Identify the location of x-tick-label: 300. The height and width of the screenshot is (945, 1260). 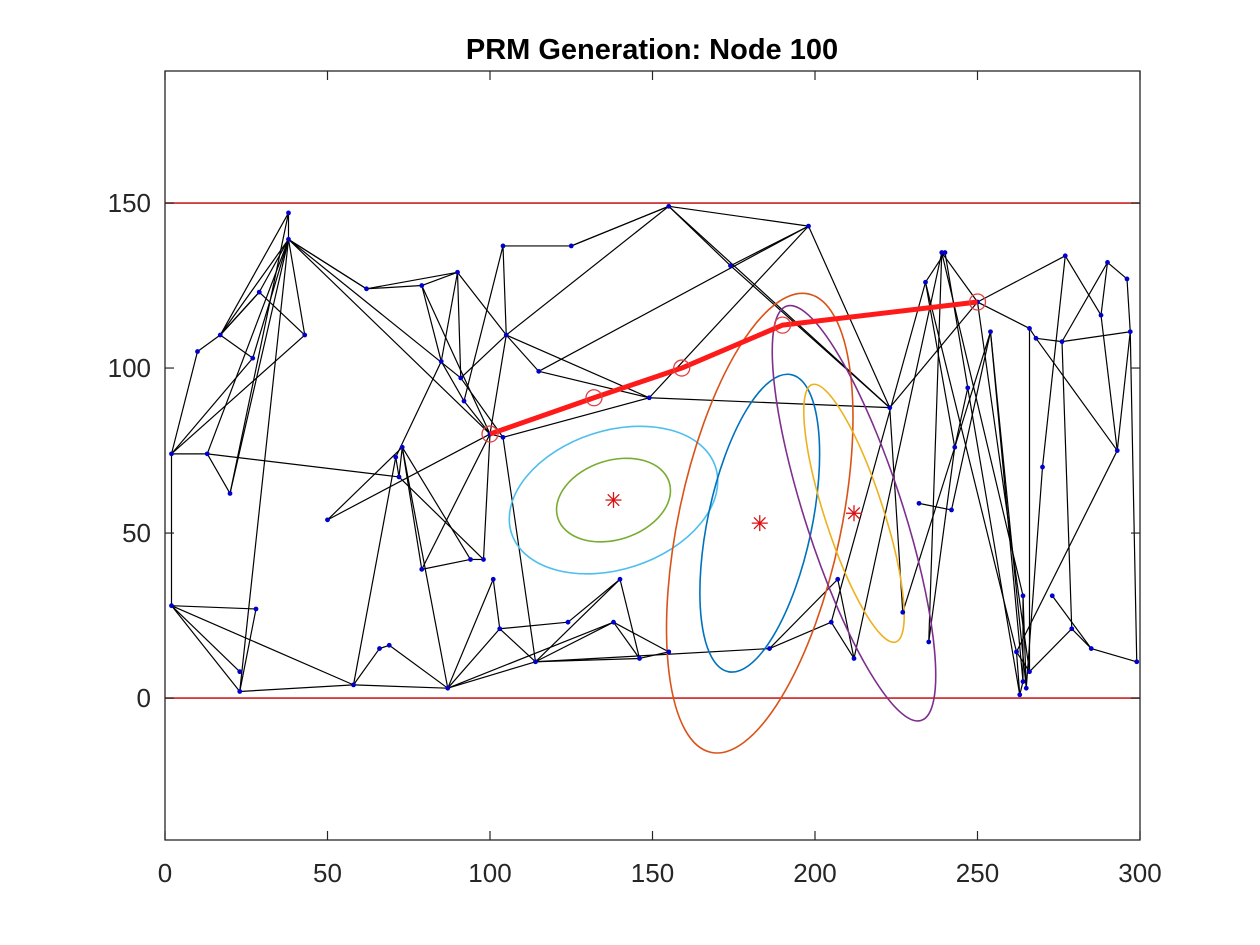
(1139, 873).